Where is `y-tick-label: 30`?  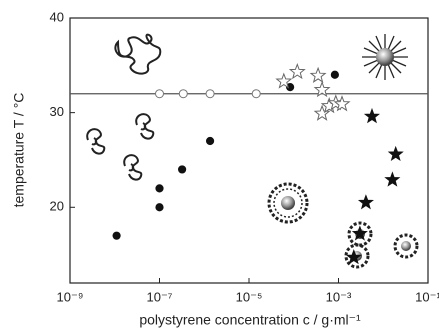
y-tick-label: 30 is located at coordinates (57, 111).